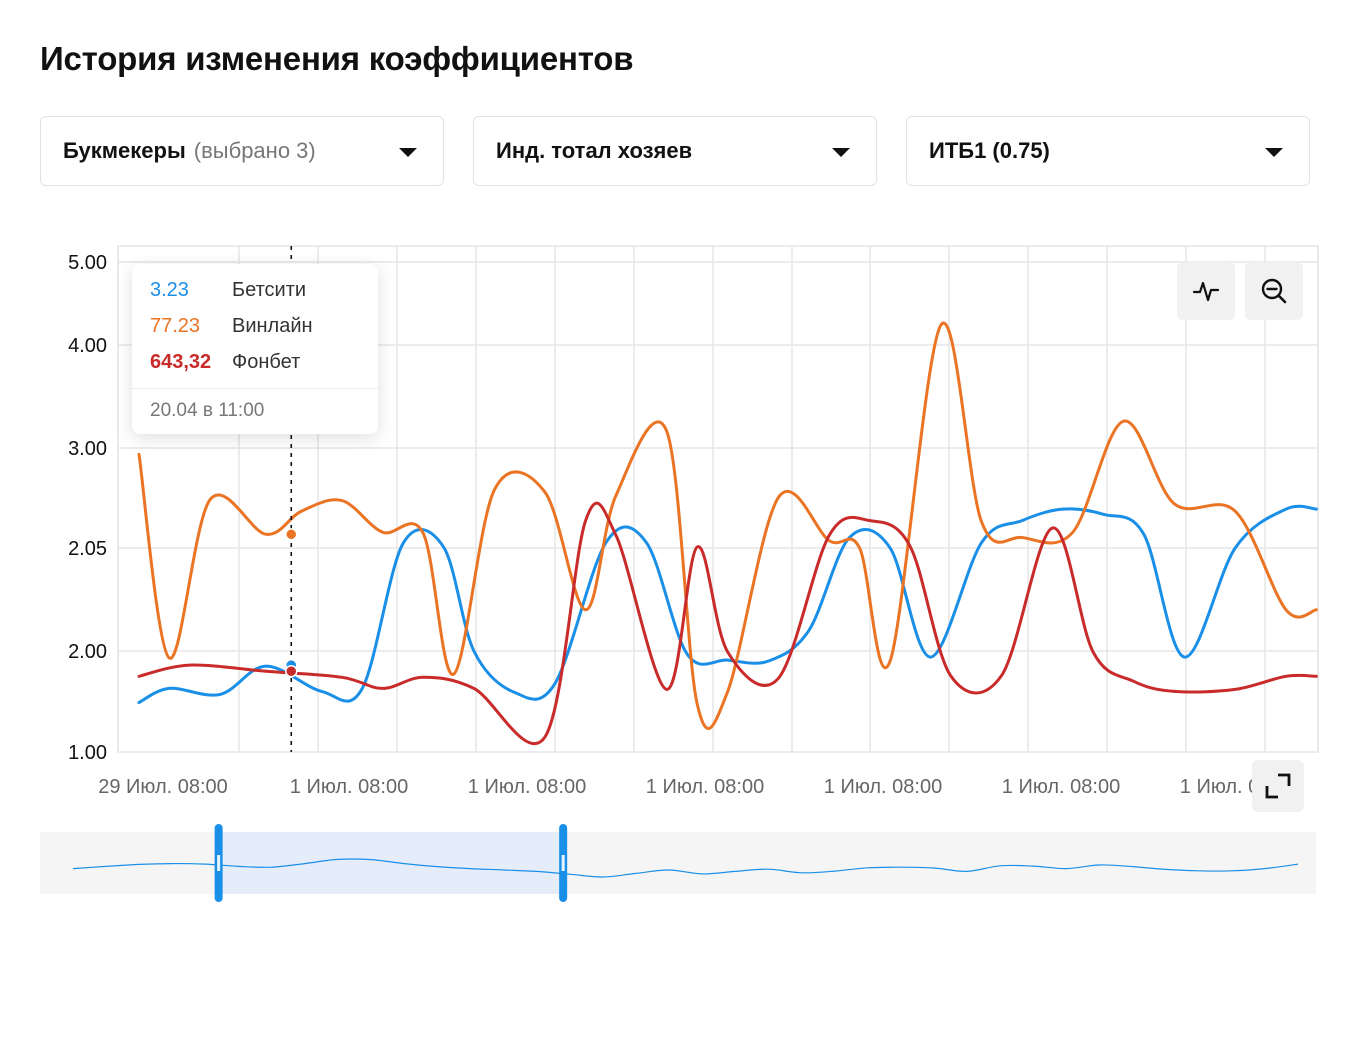 The height and width of the screenshot is (1042, 1360). What do you see at coordinates (87, 263) in the screenshot?
I see `y-tick-label: 5.00` at bounding box center [87, 263].